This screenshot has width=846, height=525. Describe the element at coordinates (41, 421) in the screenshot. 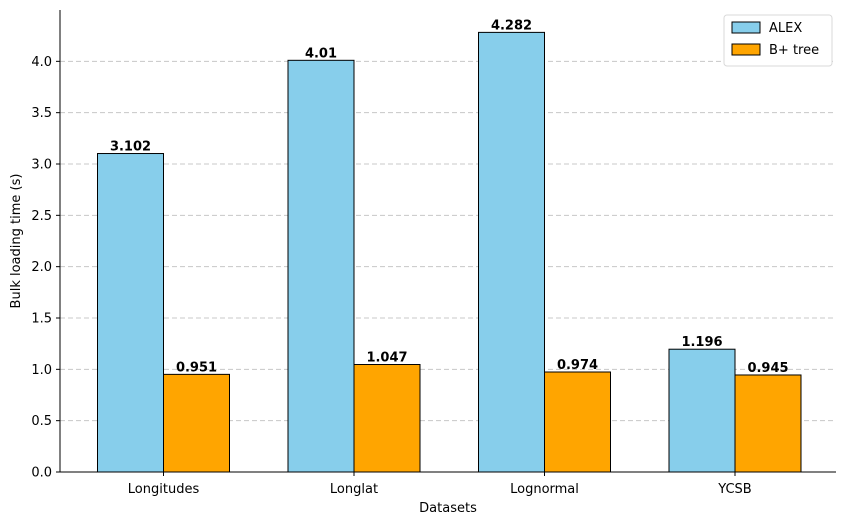

I see `y-tick-label: 0.5` at that location.